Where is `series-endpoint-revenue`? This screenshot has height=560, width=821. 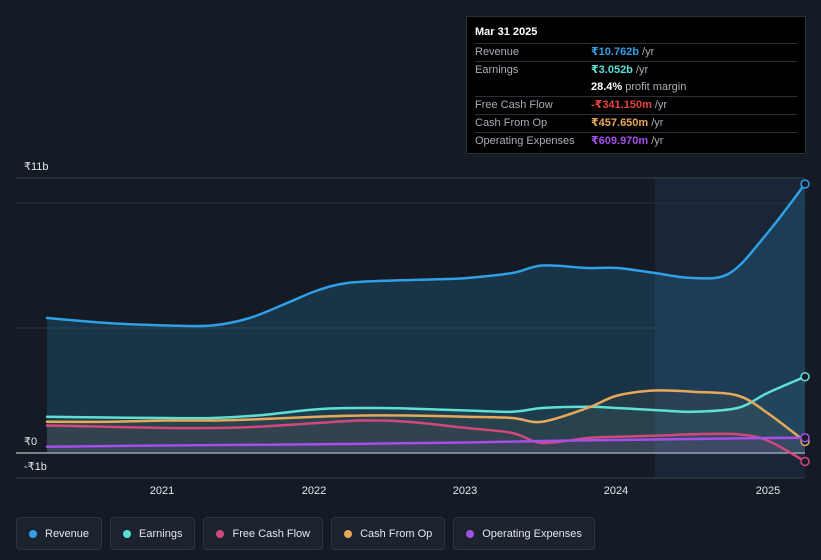 series-endpoint-revenue is located at coordinates (805, 184).